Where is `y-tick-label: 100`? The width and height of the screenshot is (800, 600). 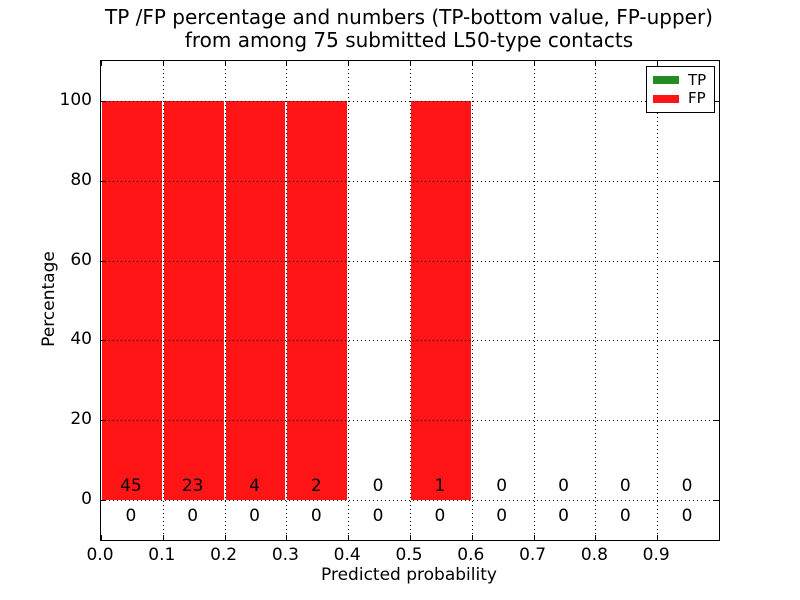 y-tick-label: 100 is located at coordinates (75, 99).